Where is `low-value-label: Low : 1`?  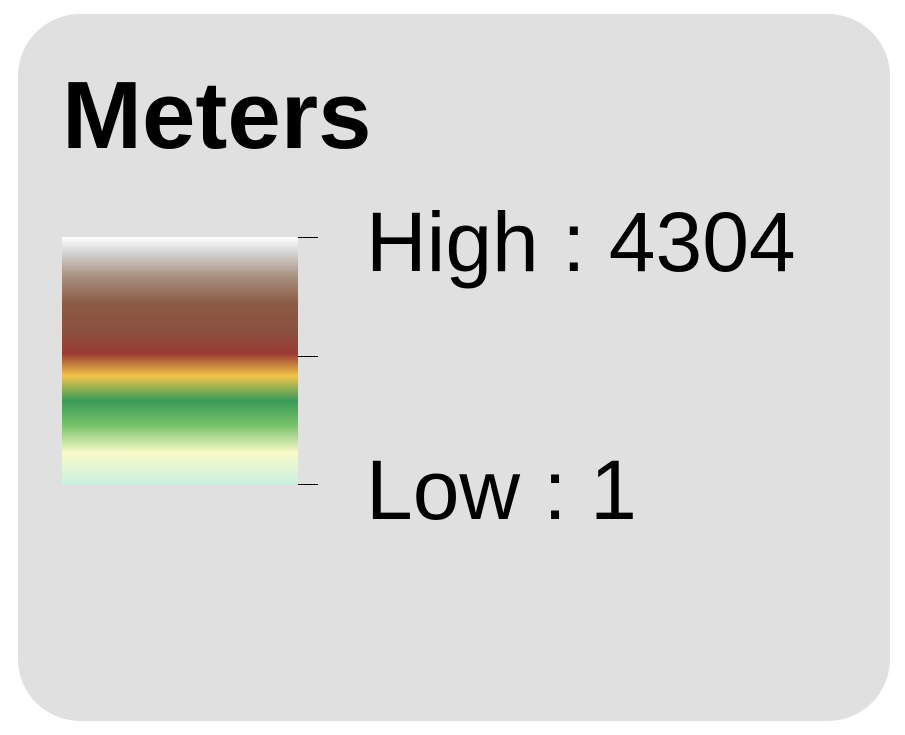
low-value-label: Low : 1 is located at coordinates (501, 490).